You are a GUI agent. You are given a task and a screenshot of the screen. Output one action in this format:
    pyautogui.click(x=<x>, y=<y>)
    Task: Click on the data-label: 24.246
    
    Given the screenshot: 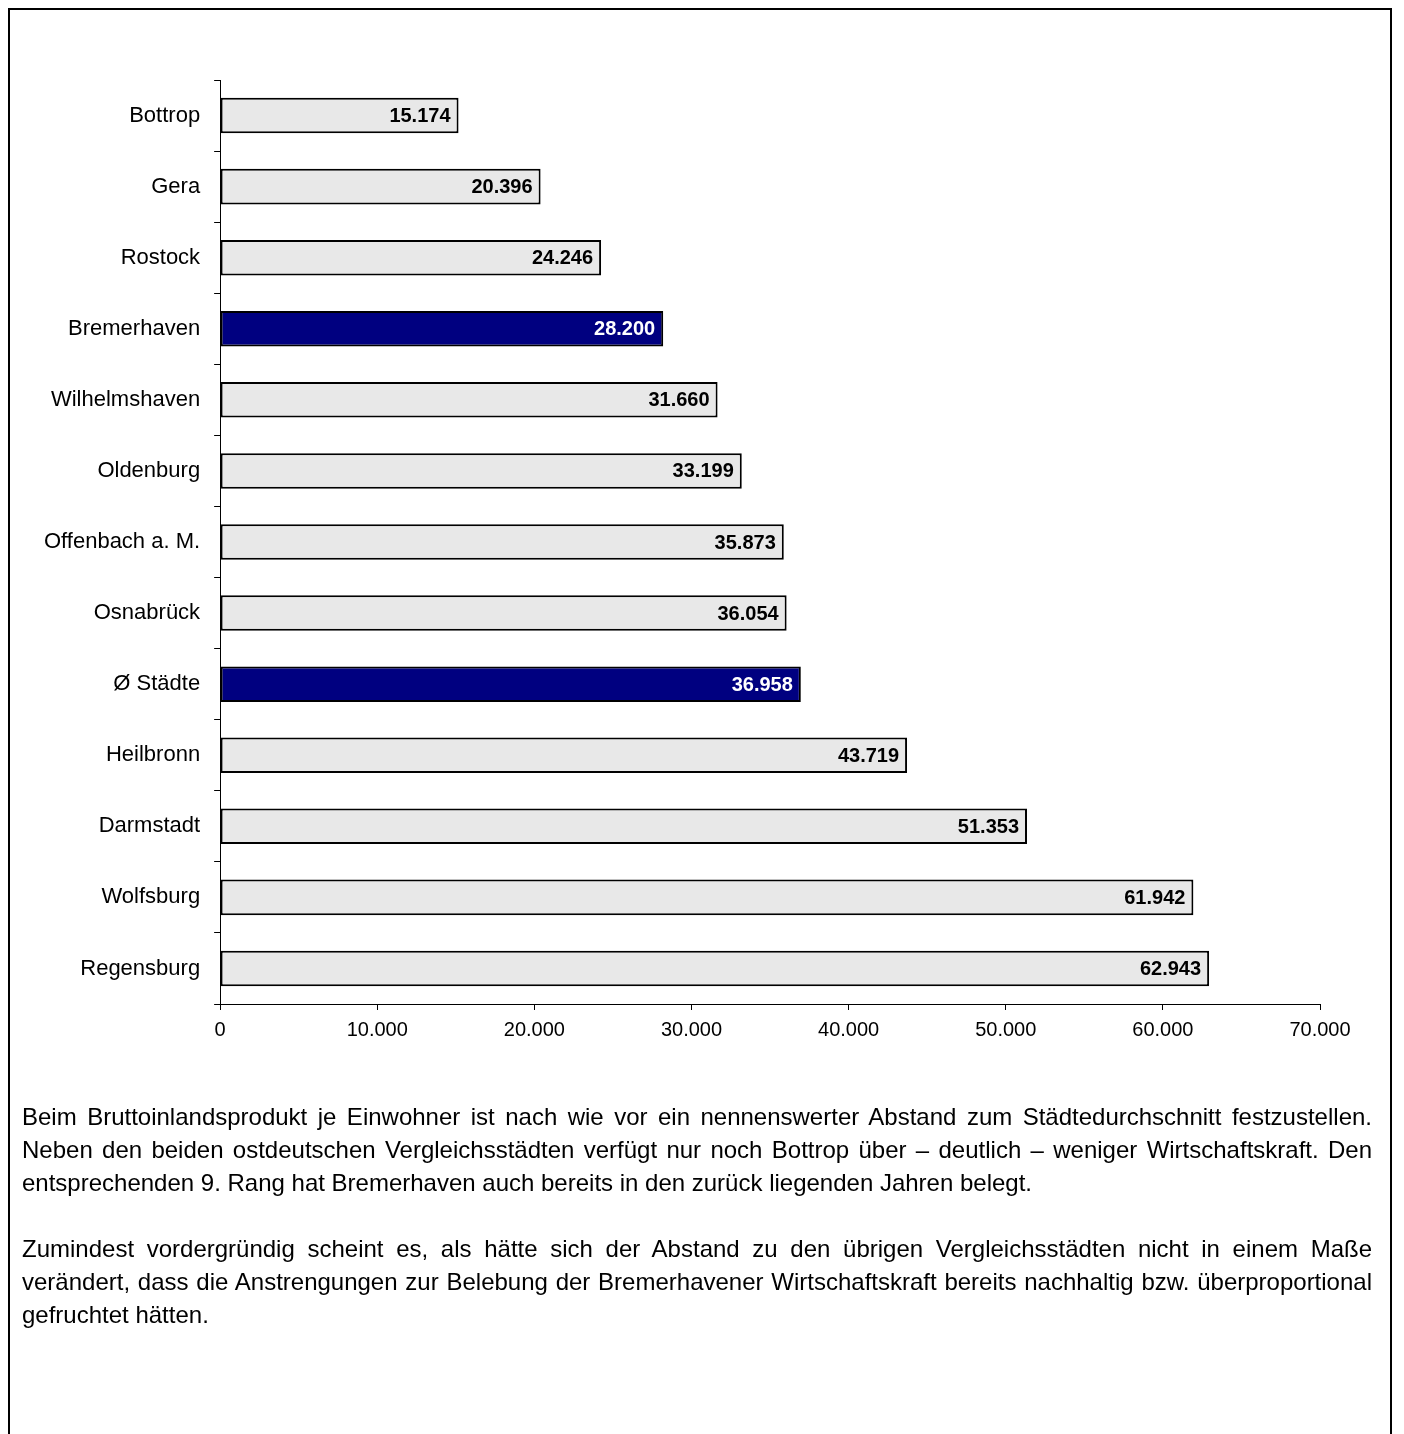 What is the action you would take?
    pyautogui.click(x=562, y=257)
    